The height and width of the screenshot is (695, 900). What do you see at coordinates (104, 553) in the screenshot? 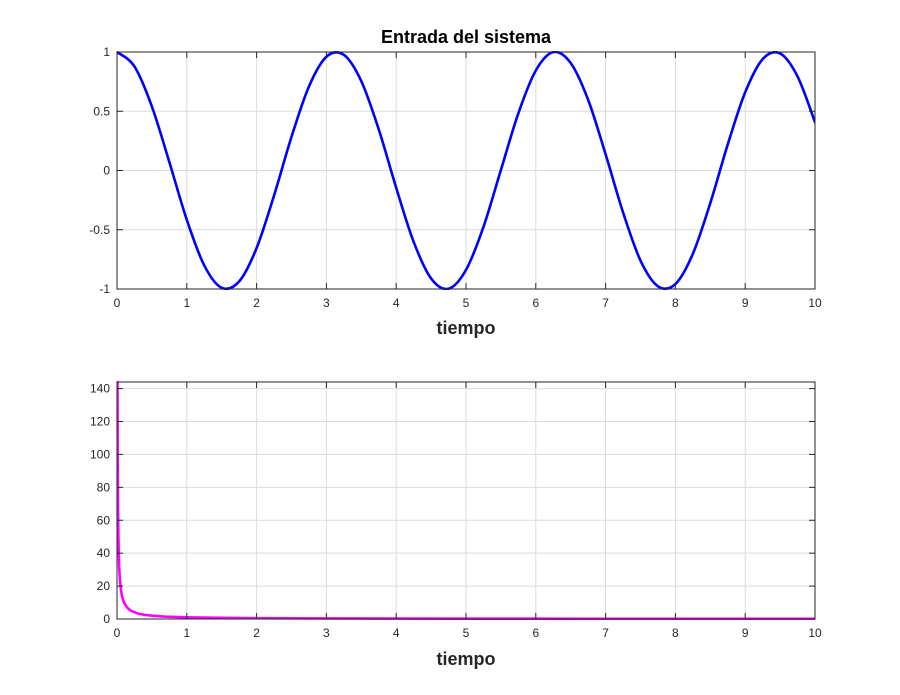
I see `y-tick-label: 40` at bounding box center [104, 553].